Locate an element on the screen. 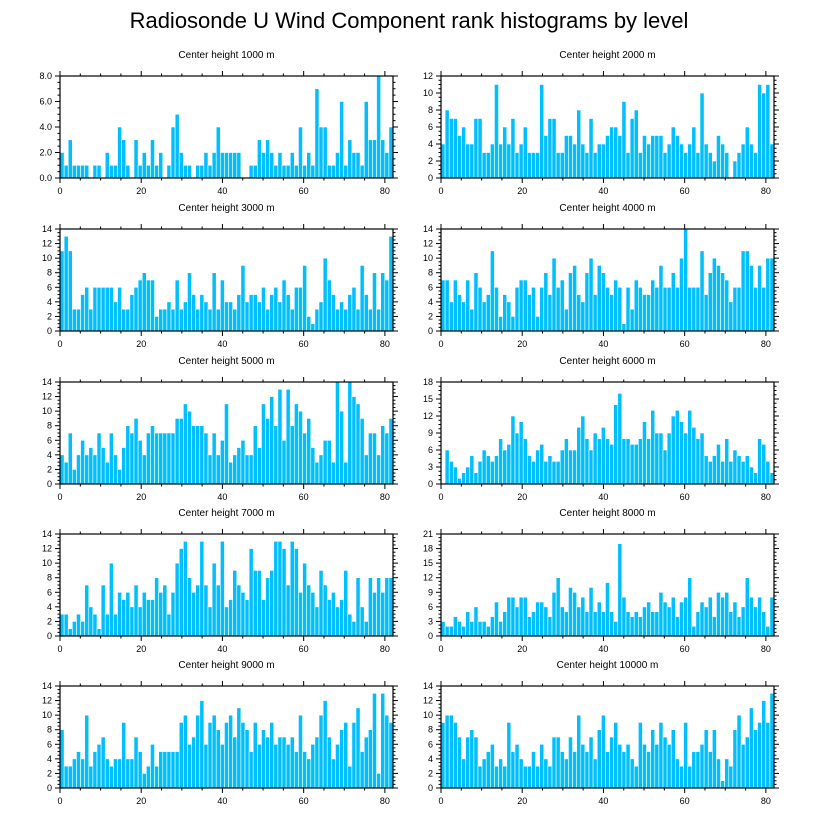  panel-title: Center height 8000 m is located at coordinates (607, 513).